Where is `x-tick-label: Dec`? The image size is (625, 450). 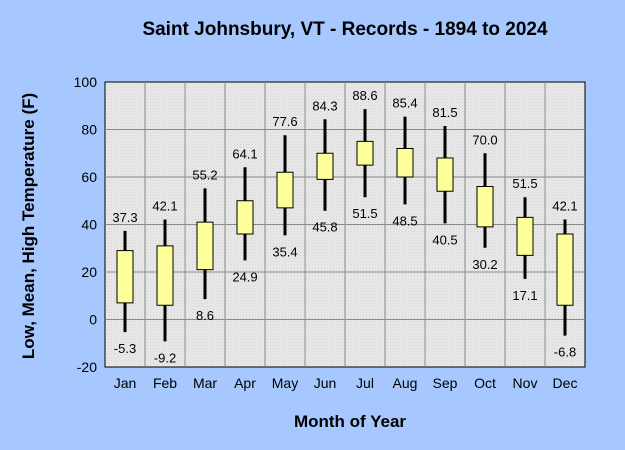 x-tick-label: Dec is located at coordinates (565, 383).